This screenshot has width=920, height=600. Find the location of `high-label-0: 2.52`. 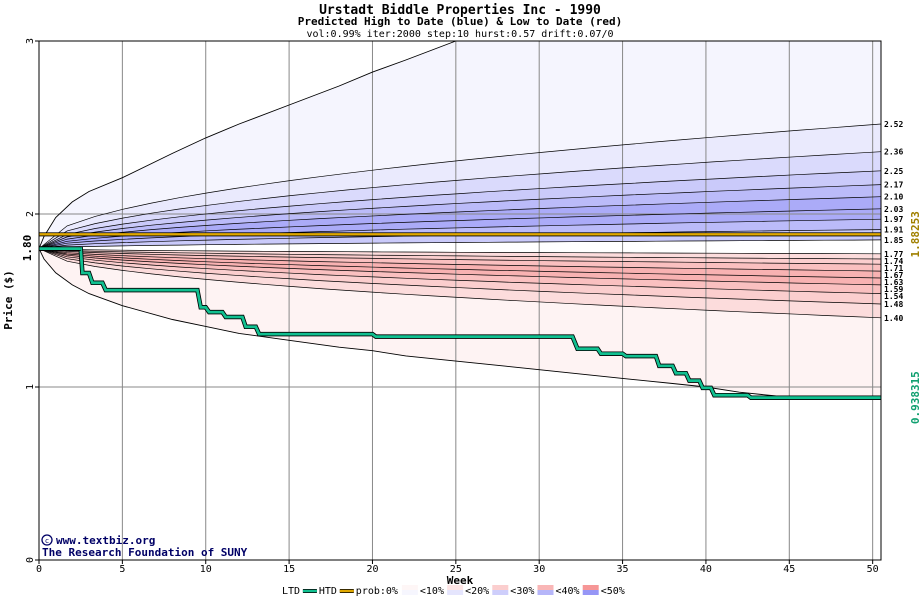

high-label-0: 2.52 is located at coordinates (893, 124).